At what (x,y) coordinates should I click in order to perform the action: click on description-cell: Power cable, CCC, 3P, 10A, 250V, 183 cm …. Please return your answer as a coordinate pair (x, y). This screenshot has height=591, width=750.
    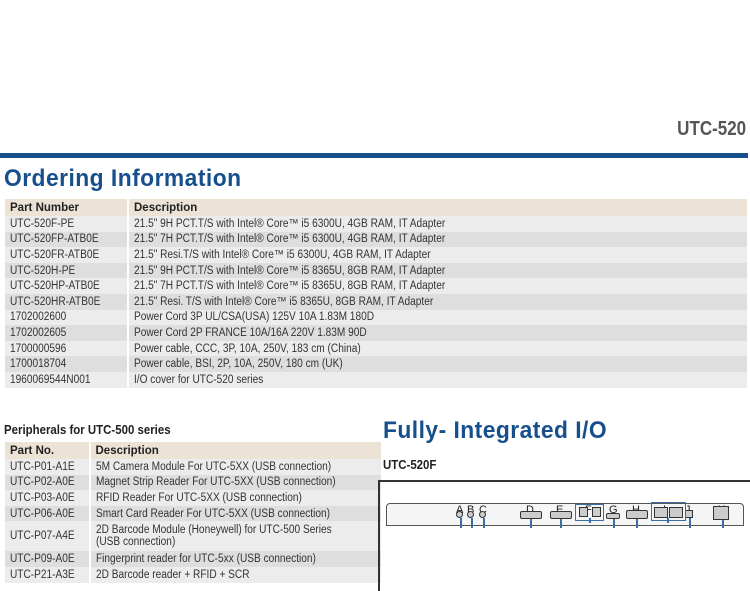
    Looking at the image, I should click on (438, 348).